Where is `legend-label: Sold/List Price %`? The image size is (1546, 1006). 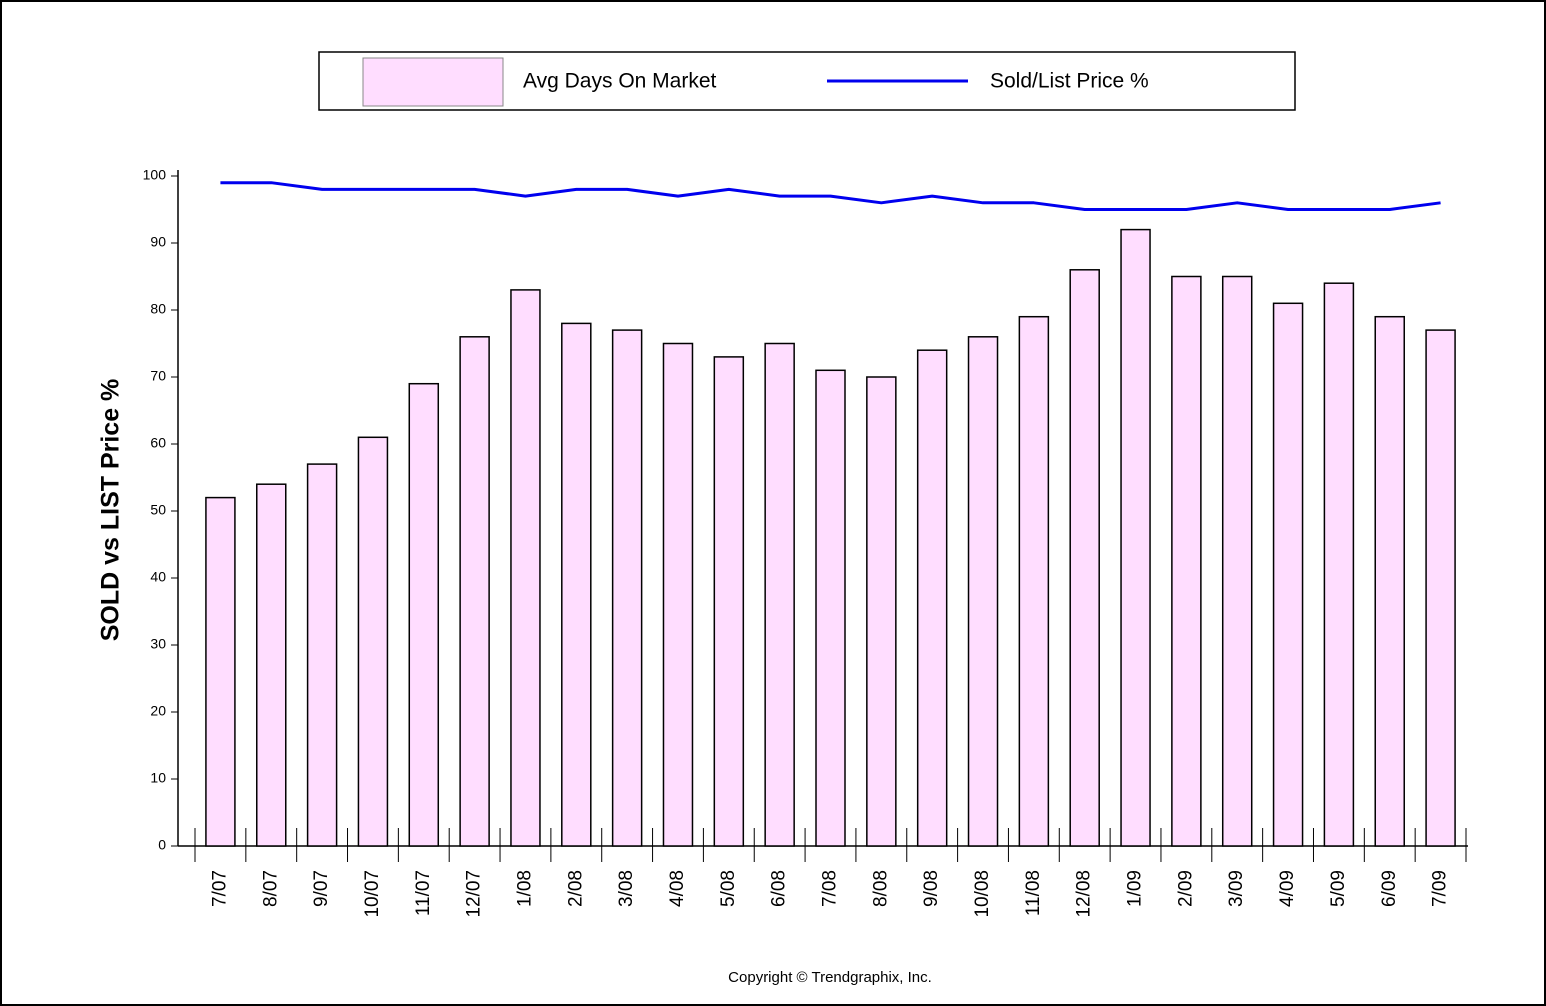
legend-label: Sold/List Price % is located at coordinates (1069, 81).